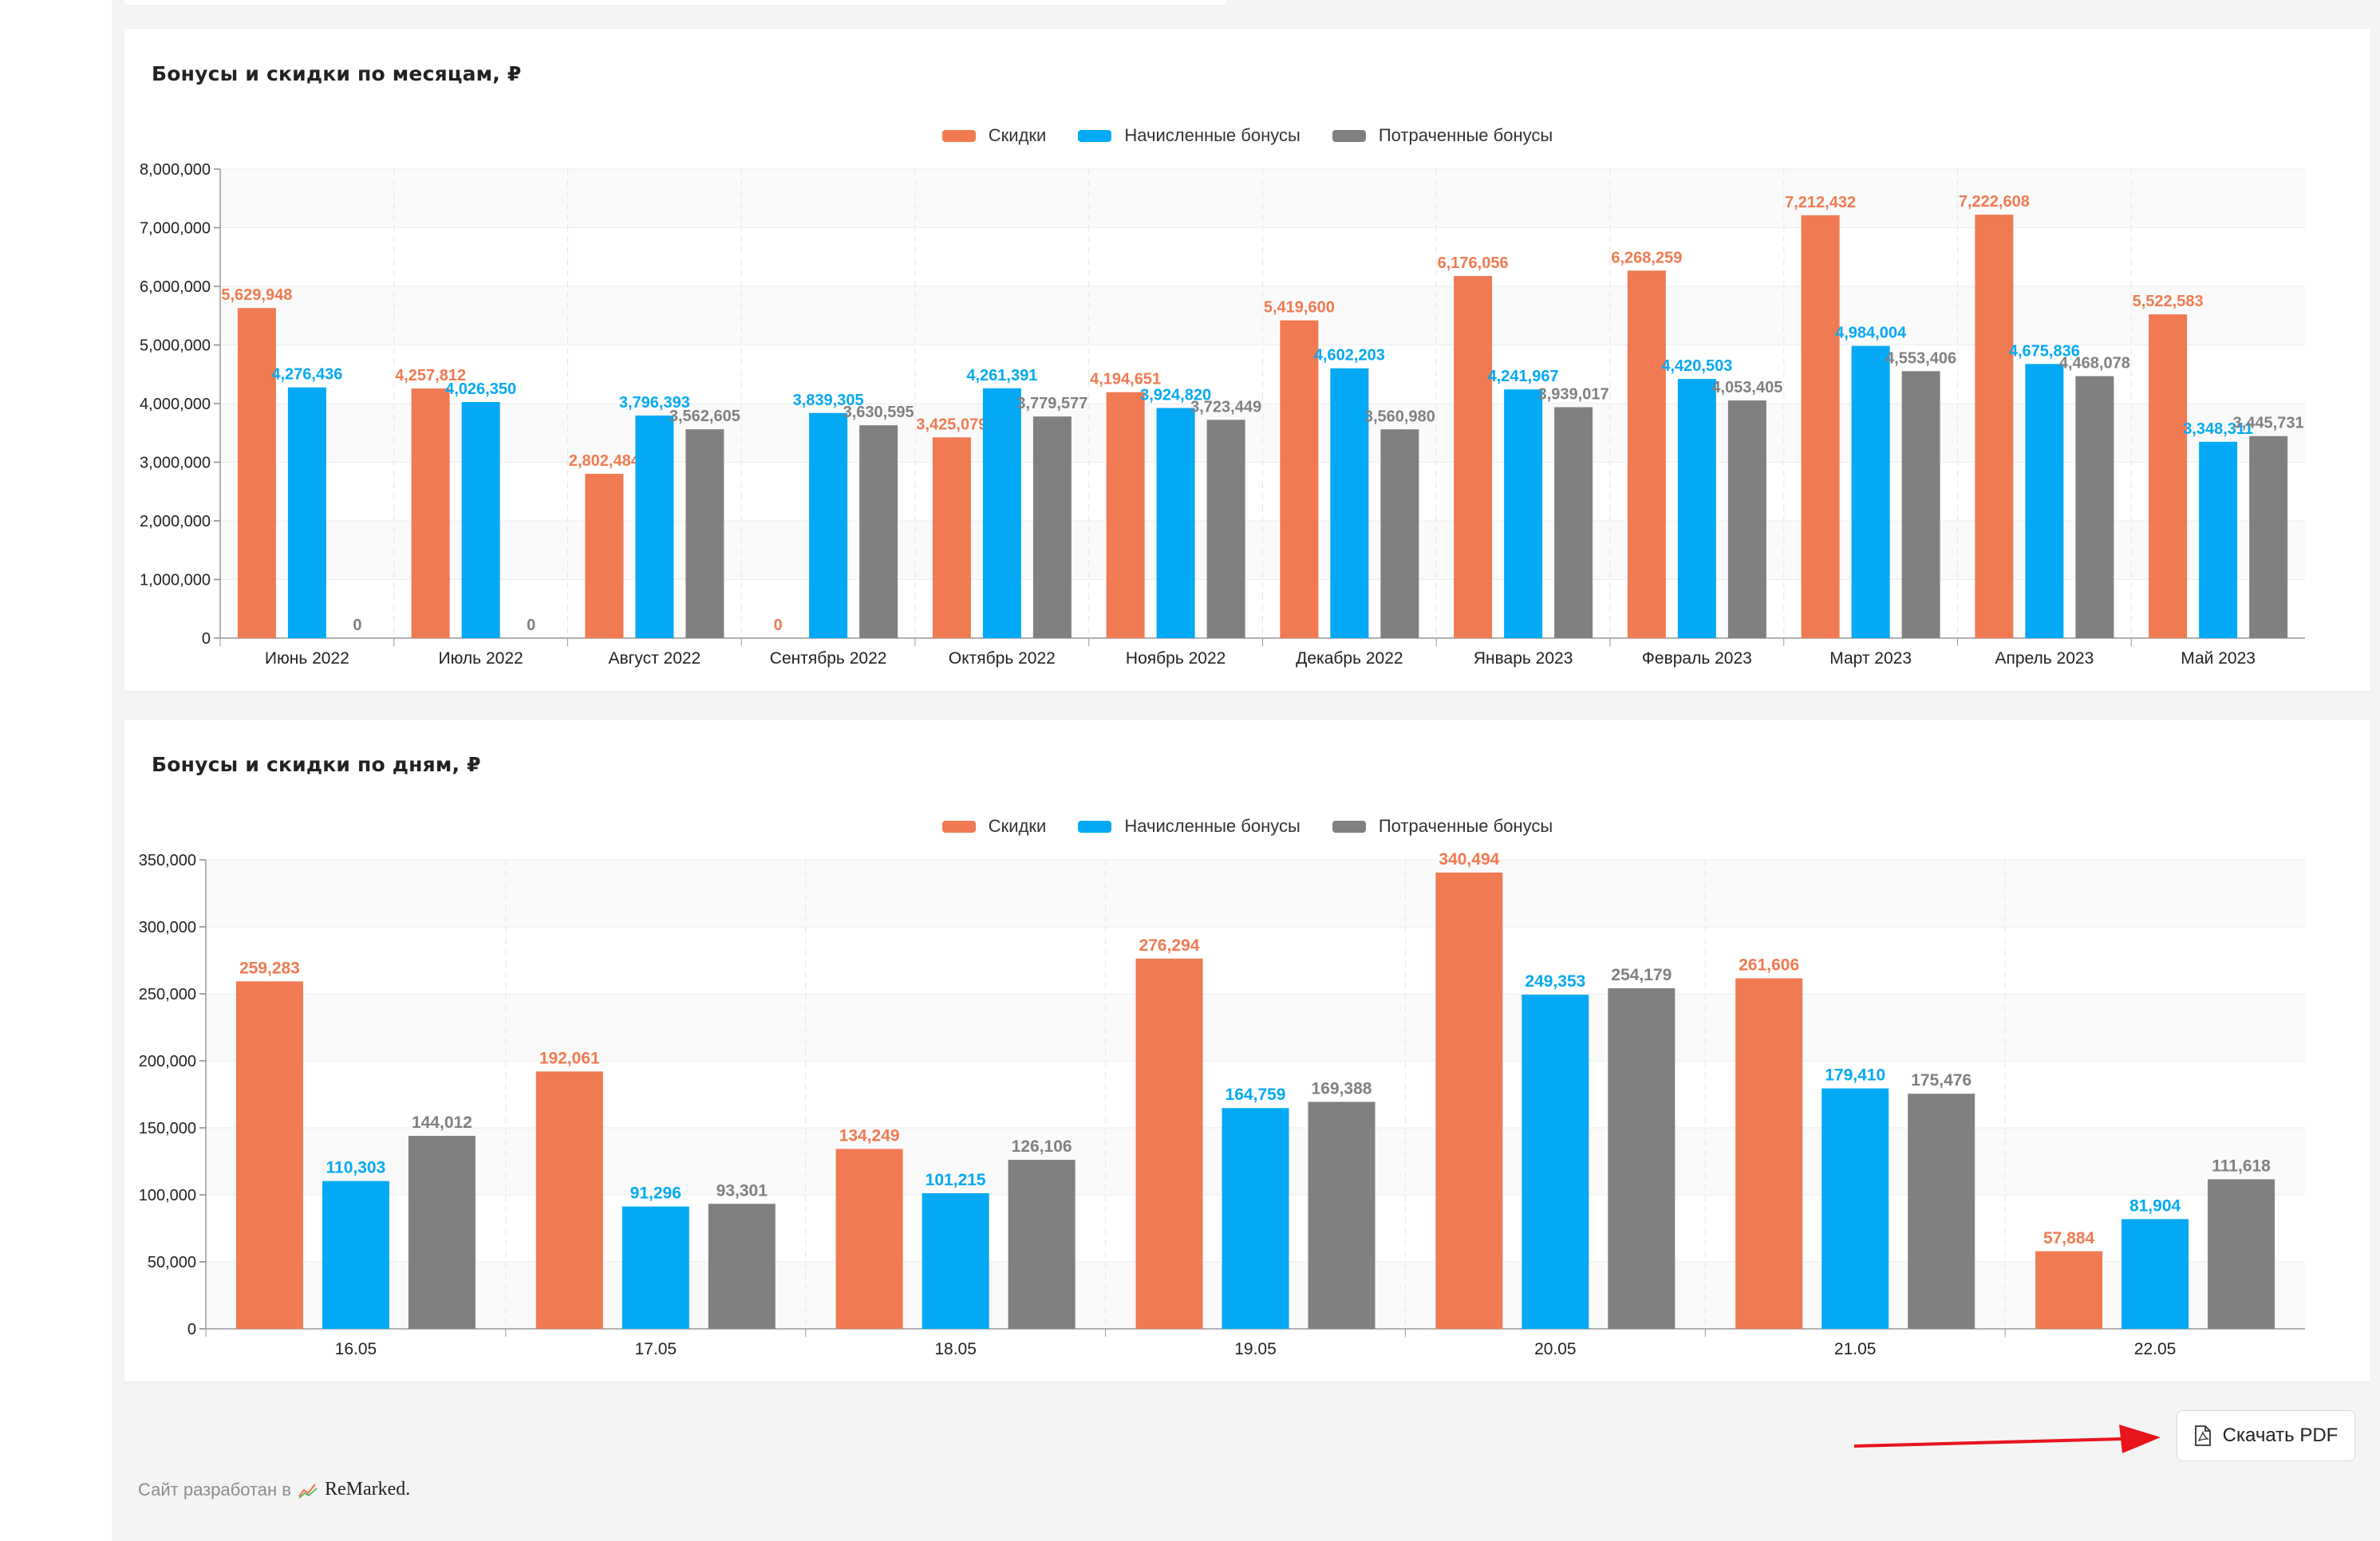 The height and width of the screenshot is (1541, 2380). I want to click on data-label: 5,629,948, so click(256, 295).